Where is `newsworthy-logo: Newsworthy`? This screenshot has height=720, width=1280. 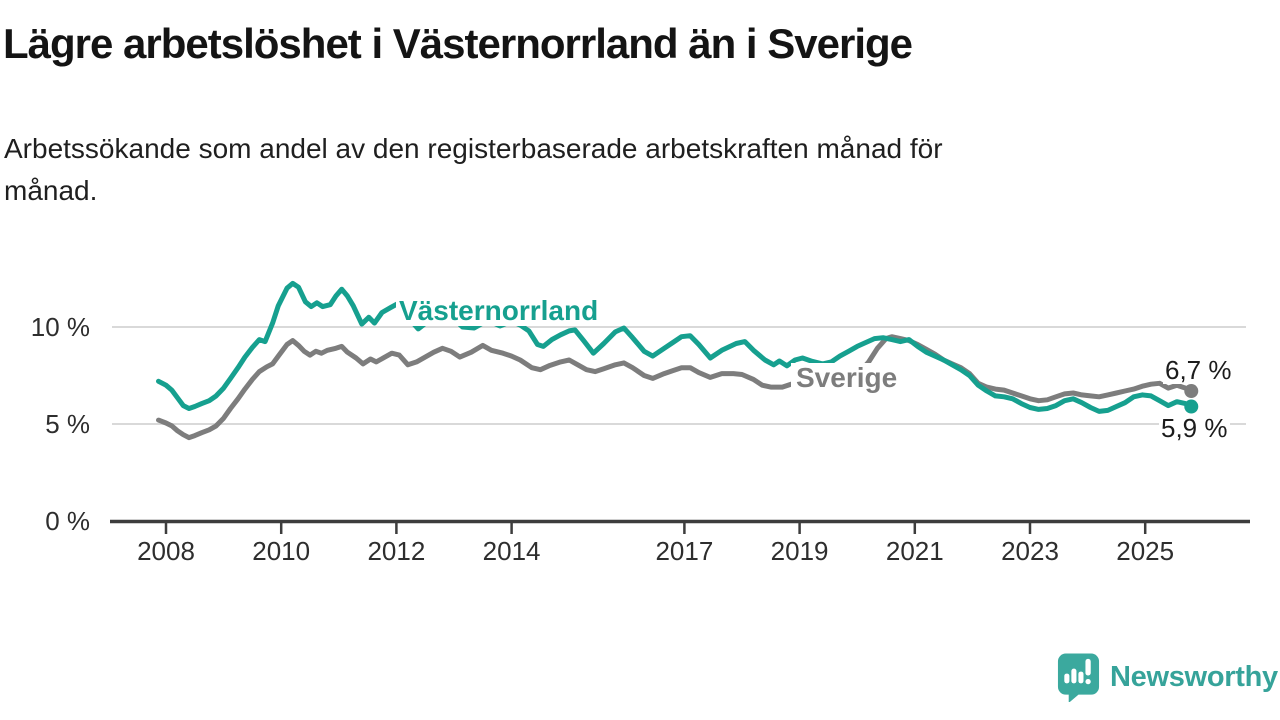 newsworthy-logo: Newsworthy is located at coordinates (1167, 677).